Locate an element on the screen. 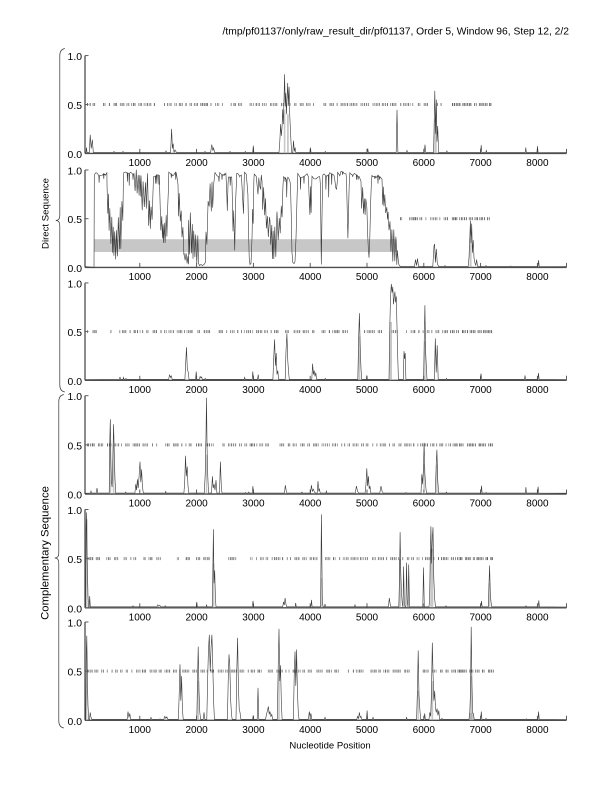 This screenshot has height=792, width=612. svg-text: Nucleotide Position is located at coordinates (329, 746).